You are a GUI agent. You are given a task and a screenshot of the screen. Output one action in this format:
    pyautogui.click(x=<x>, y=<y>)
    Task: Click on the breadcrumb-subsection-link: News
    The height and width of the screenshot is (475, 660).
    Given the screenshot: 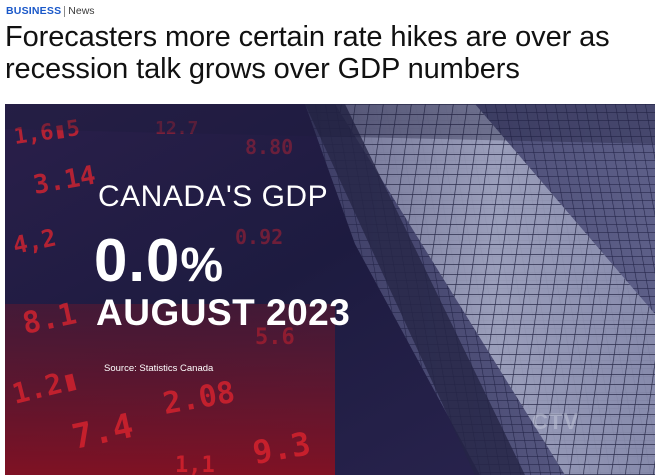 What is the action you would take?
    pyautogui.click(x=81, y=11)
    